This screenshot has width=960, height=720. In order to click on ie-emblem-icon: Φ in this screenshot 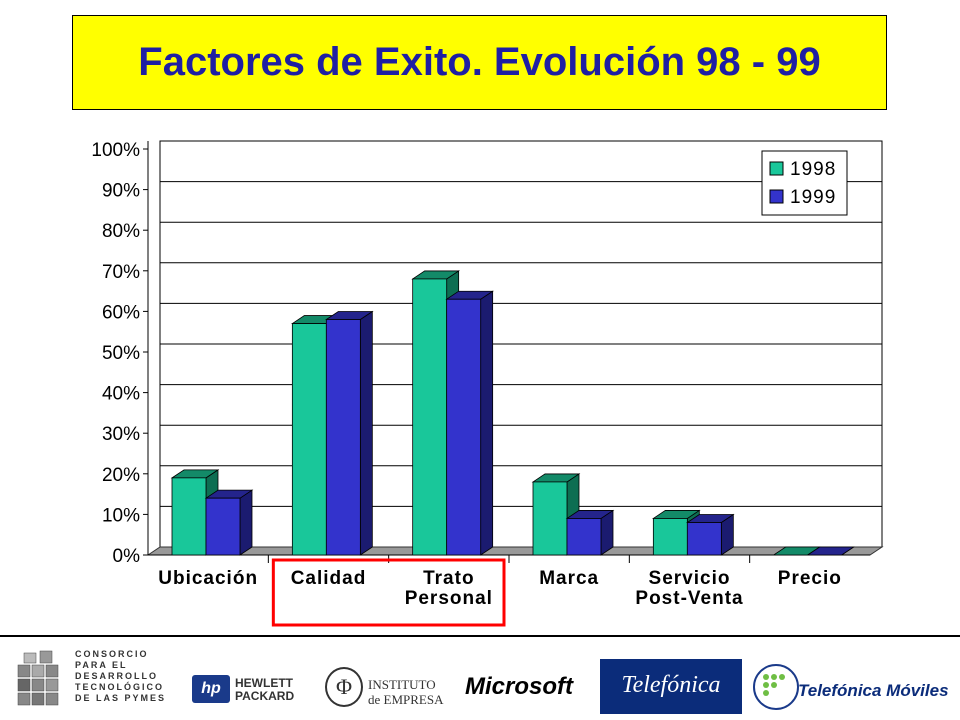, I will do `click(344, 687)`.